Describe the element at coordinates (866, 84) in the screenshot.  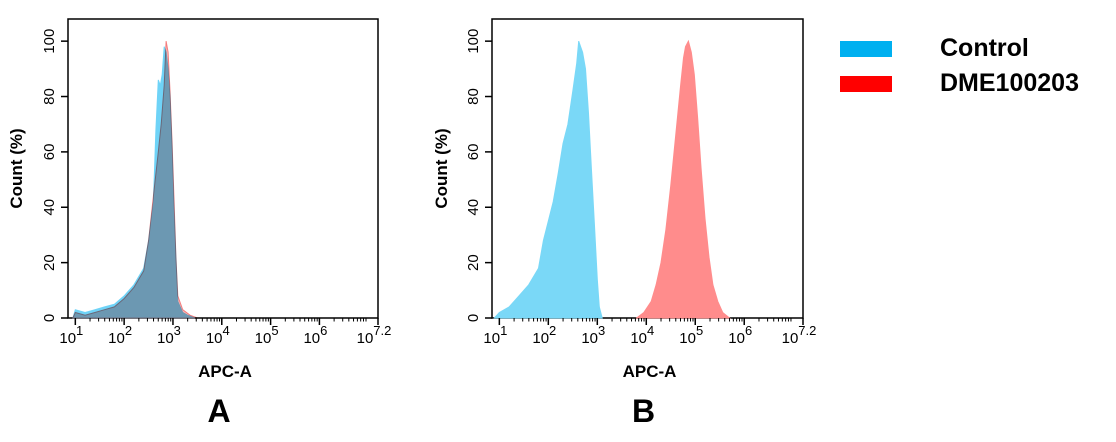
I see `legend-swatch-dme100203` at that location.